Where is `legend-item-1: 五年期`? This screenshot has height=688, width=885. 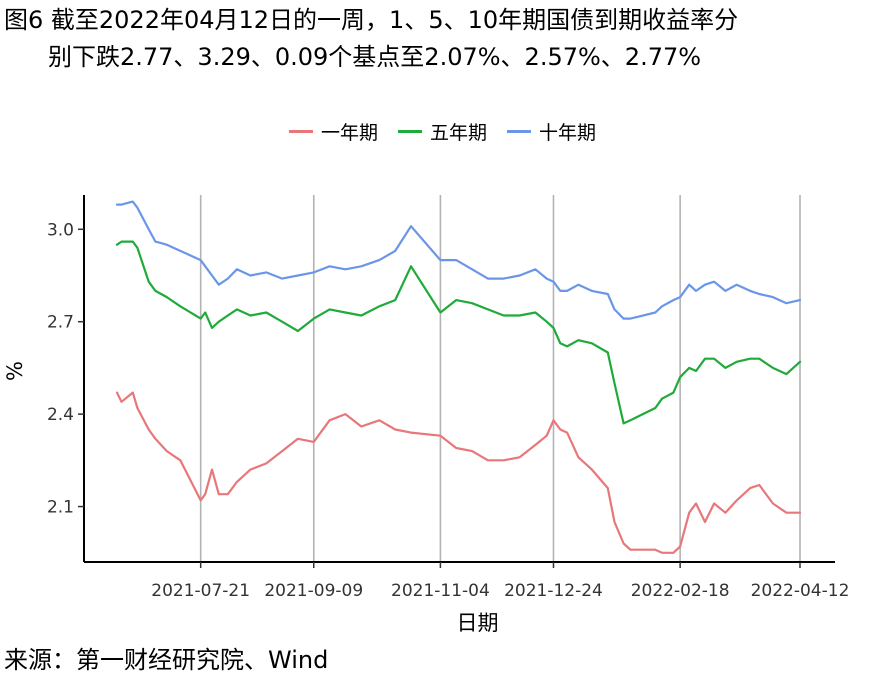
legend-item-1: 五年期 is located at coordinates (442, 131).